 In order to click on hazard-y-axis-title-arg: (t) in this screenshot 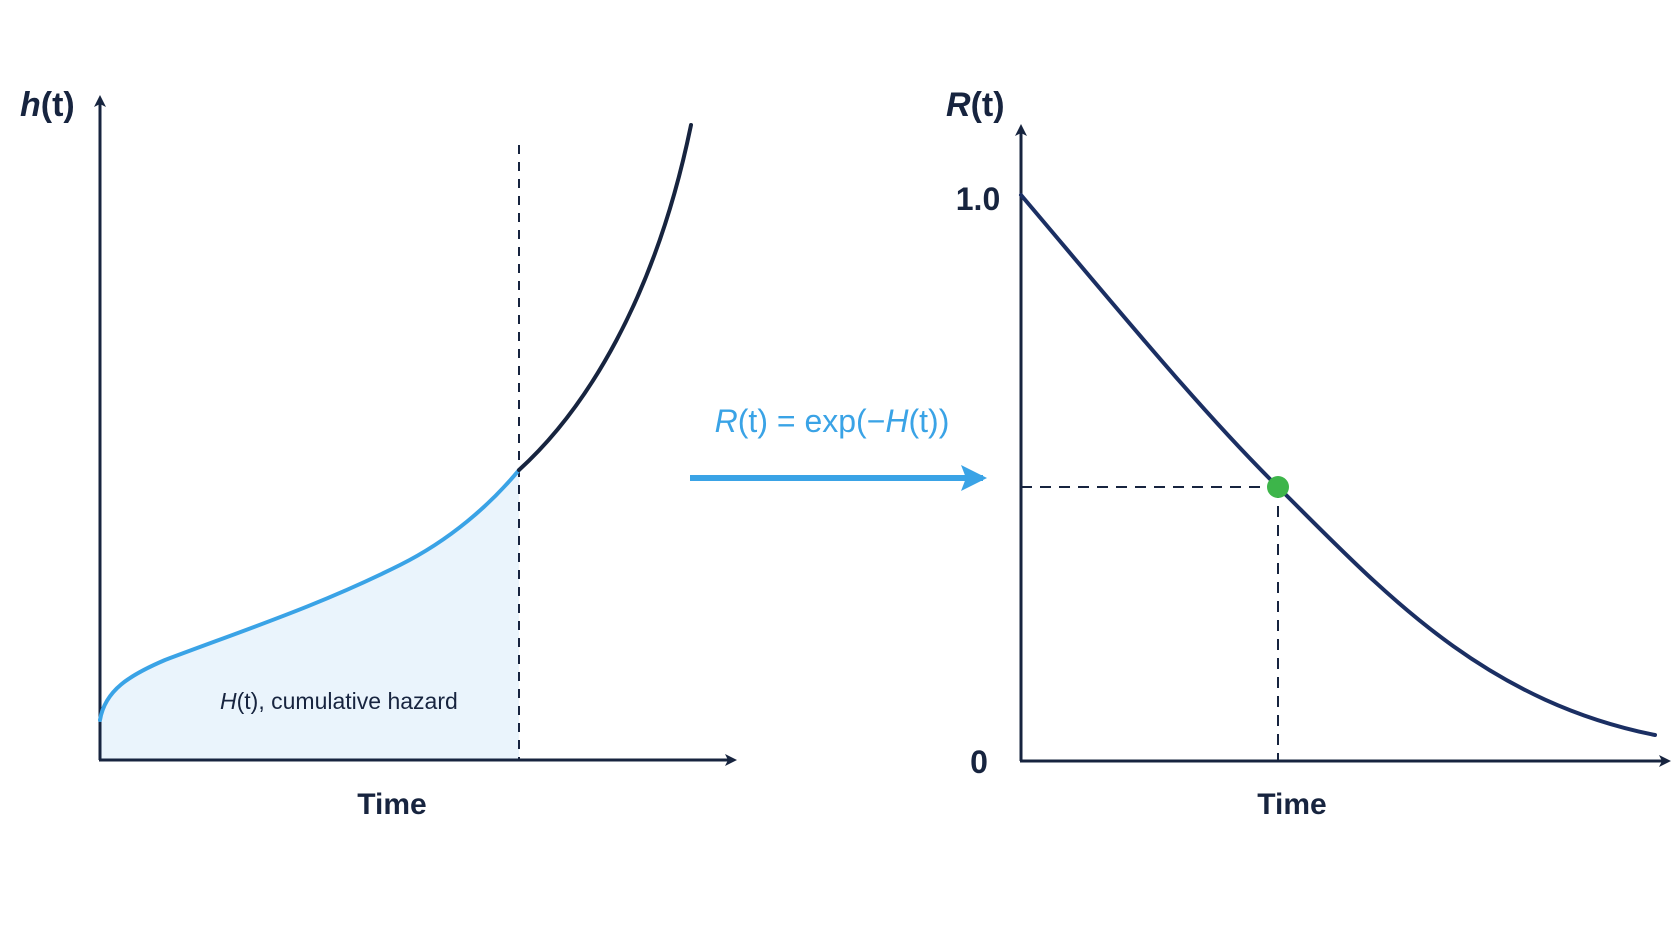, I will do `click(58, 105)`.